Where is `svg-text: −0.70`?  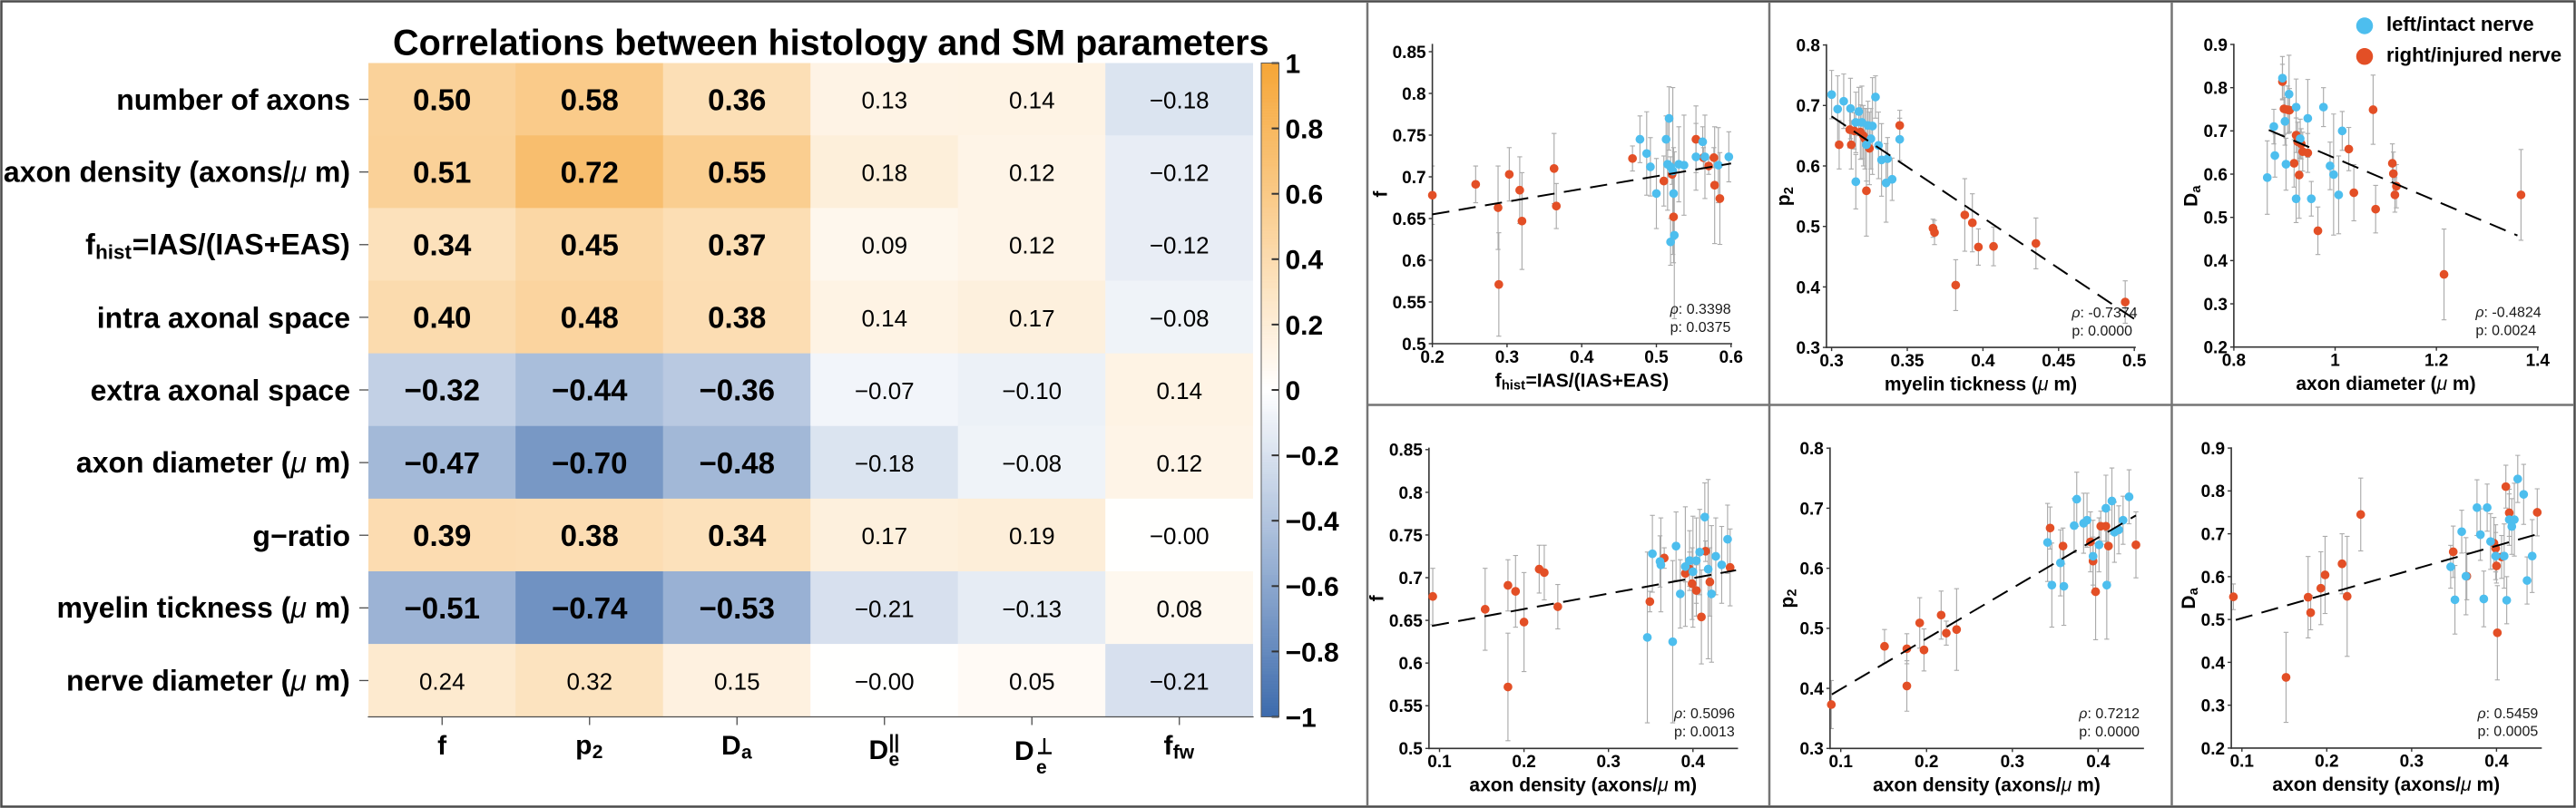
svg-text: −0.70 is located at coordinates (590, 463).